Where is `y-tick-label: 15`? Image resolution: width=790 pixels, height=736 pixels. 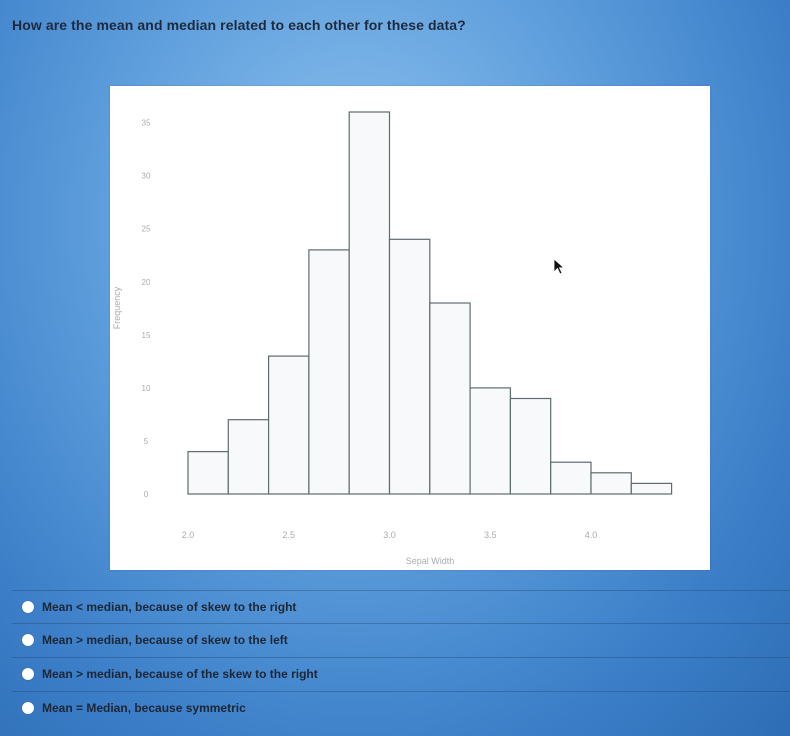 y-tick-label: 15 is located at coordinates (146, 335).